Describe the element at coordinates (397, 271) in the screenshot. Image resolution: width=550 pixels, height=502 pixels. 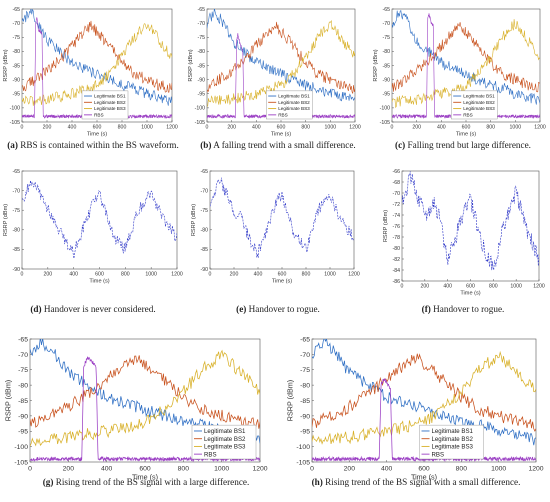
I see `y-tick-label: -84` at that location.